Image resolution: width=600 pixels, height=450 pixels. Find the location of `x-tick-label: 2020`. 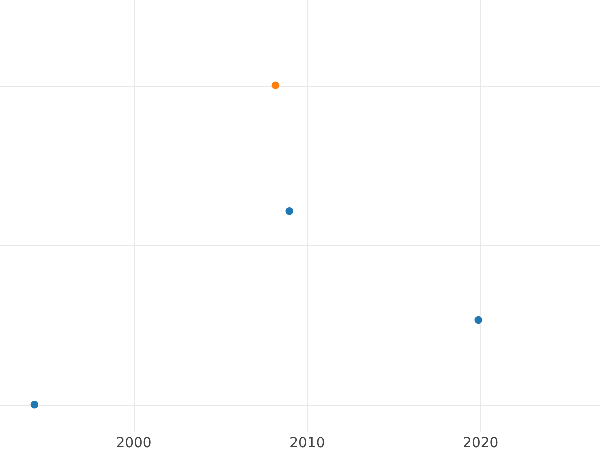

x-tick-label: 2020 is located at coordinates (481, 443).